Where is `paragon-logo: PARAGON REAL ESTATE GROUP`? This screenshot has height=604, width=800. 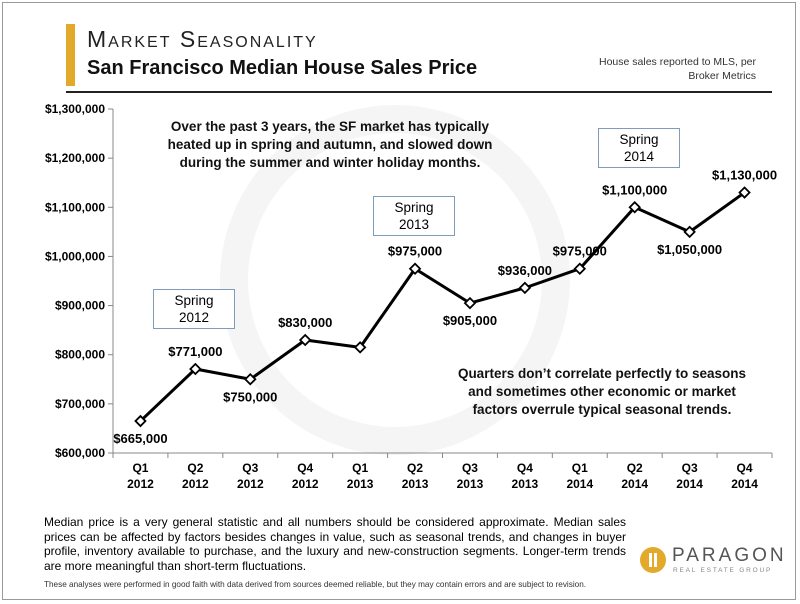 paragon-logo: PARAGON REAL ESTATE GROUP is located at coordinates (712, 561).